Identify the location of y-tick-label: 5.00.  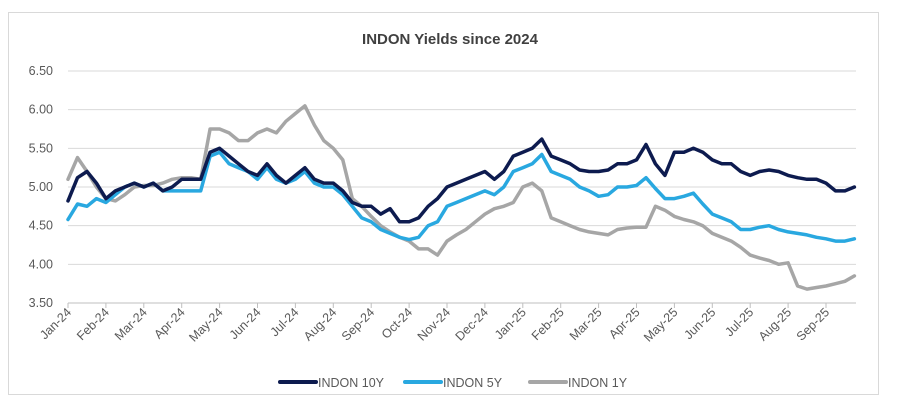
(41, 187).